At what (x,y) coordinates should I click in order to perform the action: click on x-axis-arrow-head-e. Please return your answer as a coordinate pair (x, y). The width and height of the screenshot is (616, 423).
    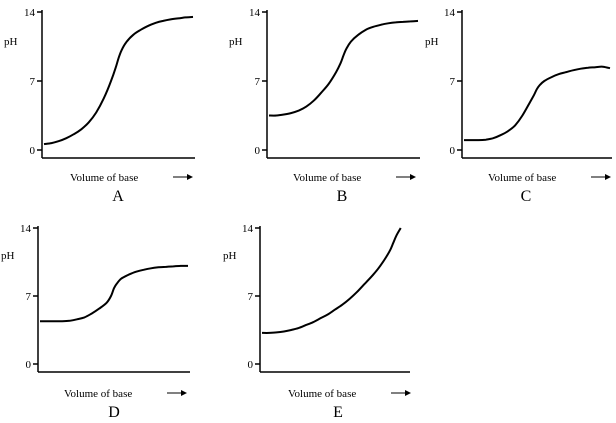
    Looking at the image, I should click on (408, 393).